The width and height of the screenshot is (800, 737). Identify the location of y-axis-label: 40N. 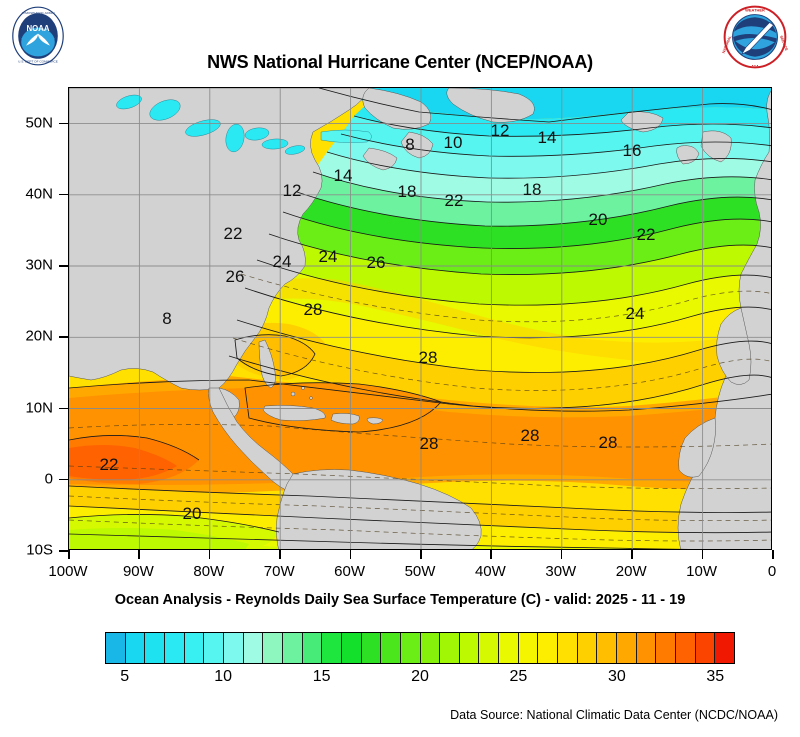
(39, 194).